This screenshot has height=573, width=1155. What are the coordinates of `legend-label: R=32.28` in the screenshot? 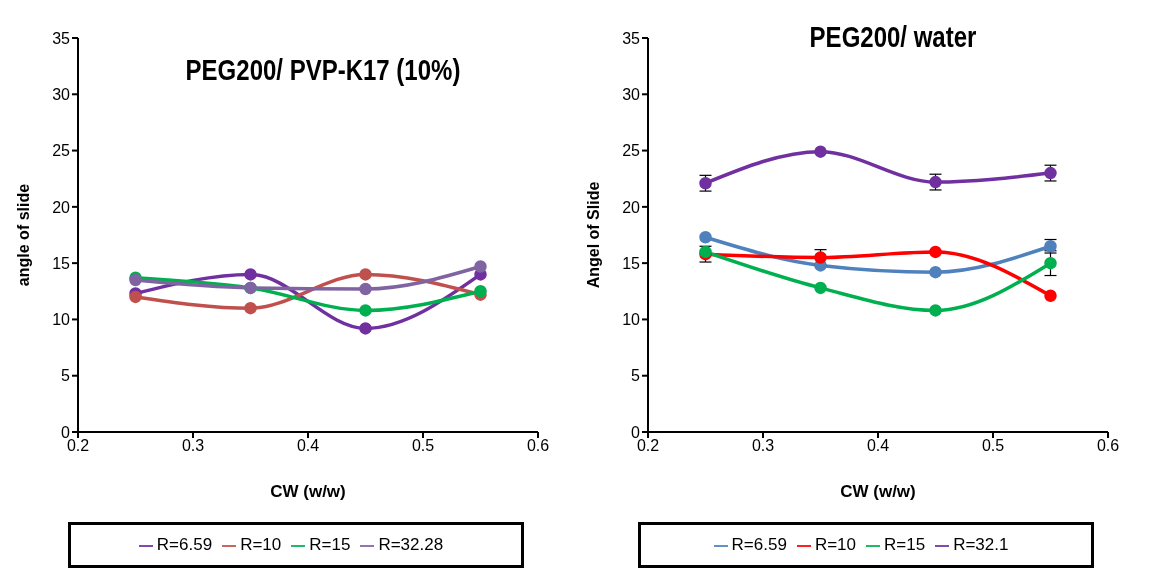 It's located at (411, 544).